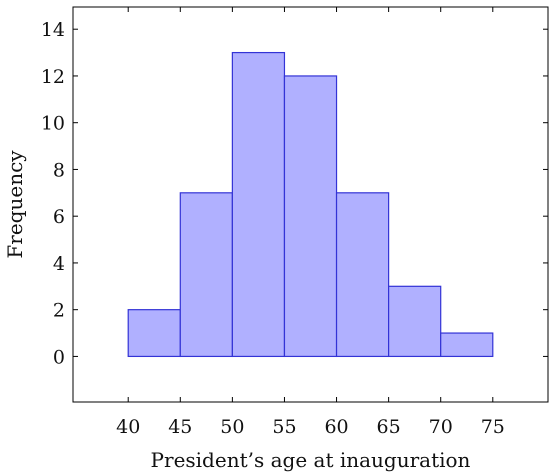  Describe the element at coordinates (389, 427) in the screenshot. I see `x-tick-label: 65` at that location.